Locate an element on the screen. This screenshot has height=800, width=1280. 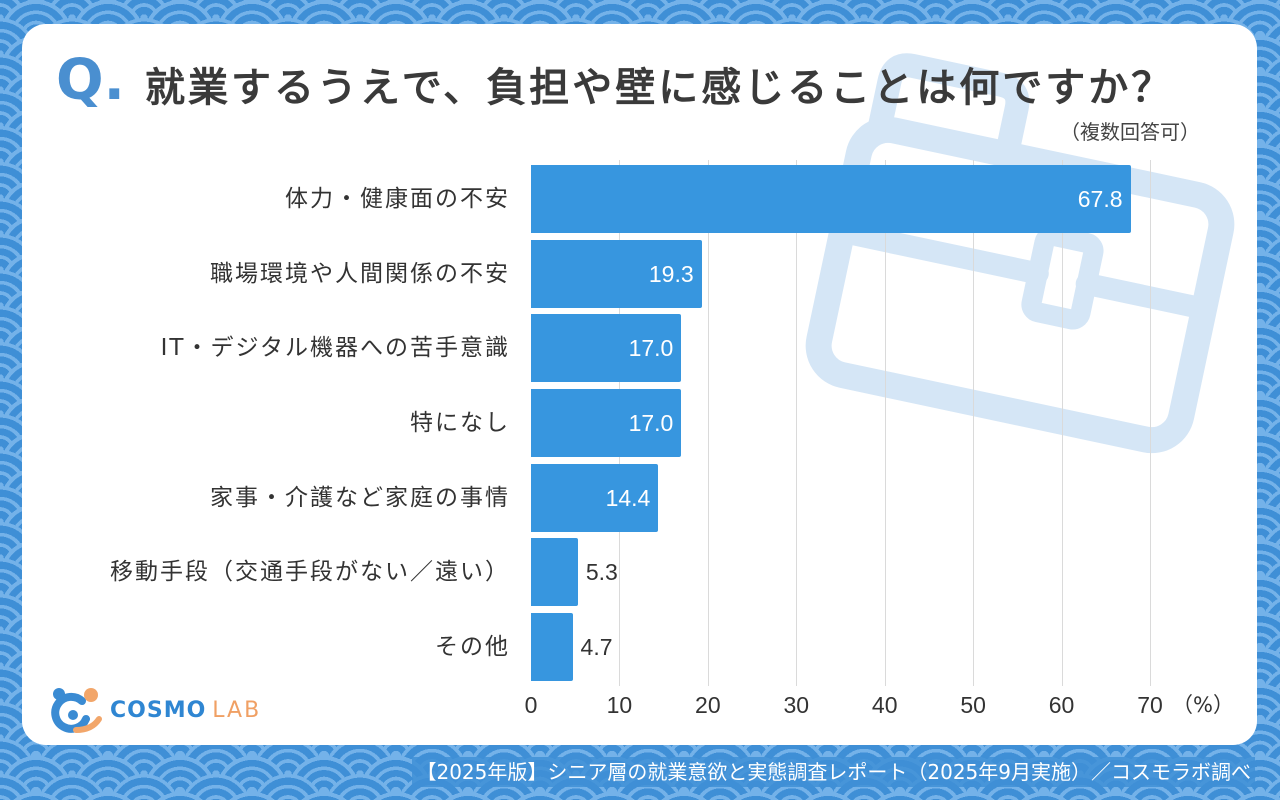
x-tick-label: 50 is located at coordinates (973, 705).